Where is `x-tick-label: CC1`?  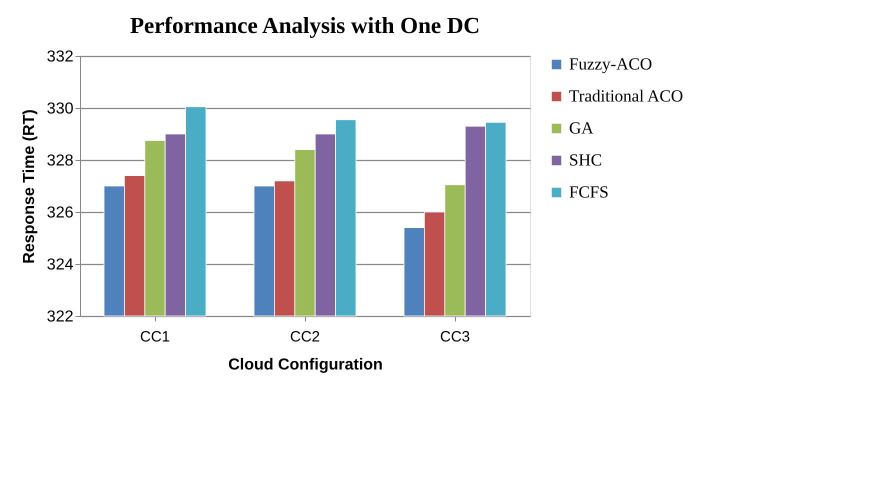 x-tick-label: CC1 is located at coordinates (155, 337).